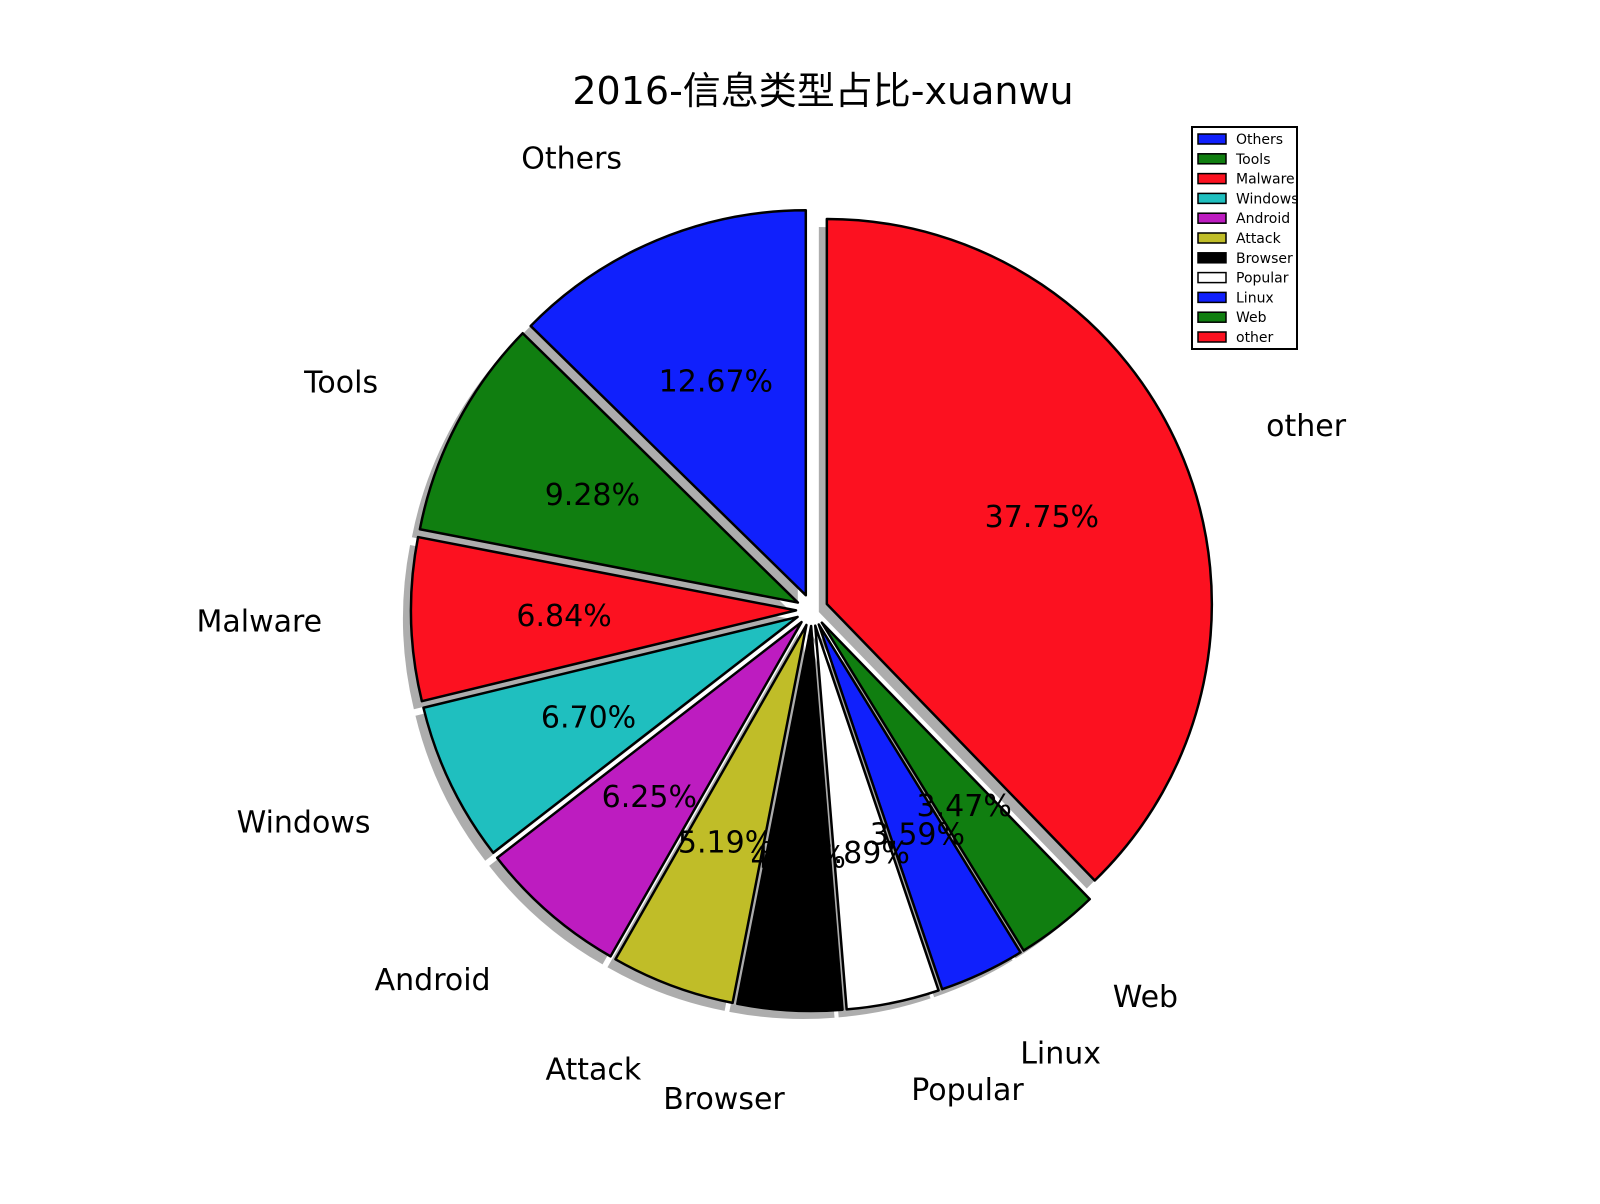 The width and height of the screenshot is (1600, 1204). Describe the element at coordinates (724, 1099) in the screenshot. I see `category-label-browser: Browser` at that location.